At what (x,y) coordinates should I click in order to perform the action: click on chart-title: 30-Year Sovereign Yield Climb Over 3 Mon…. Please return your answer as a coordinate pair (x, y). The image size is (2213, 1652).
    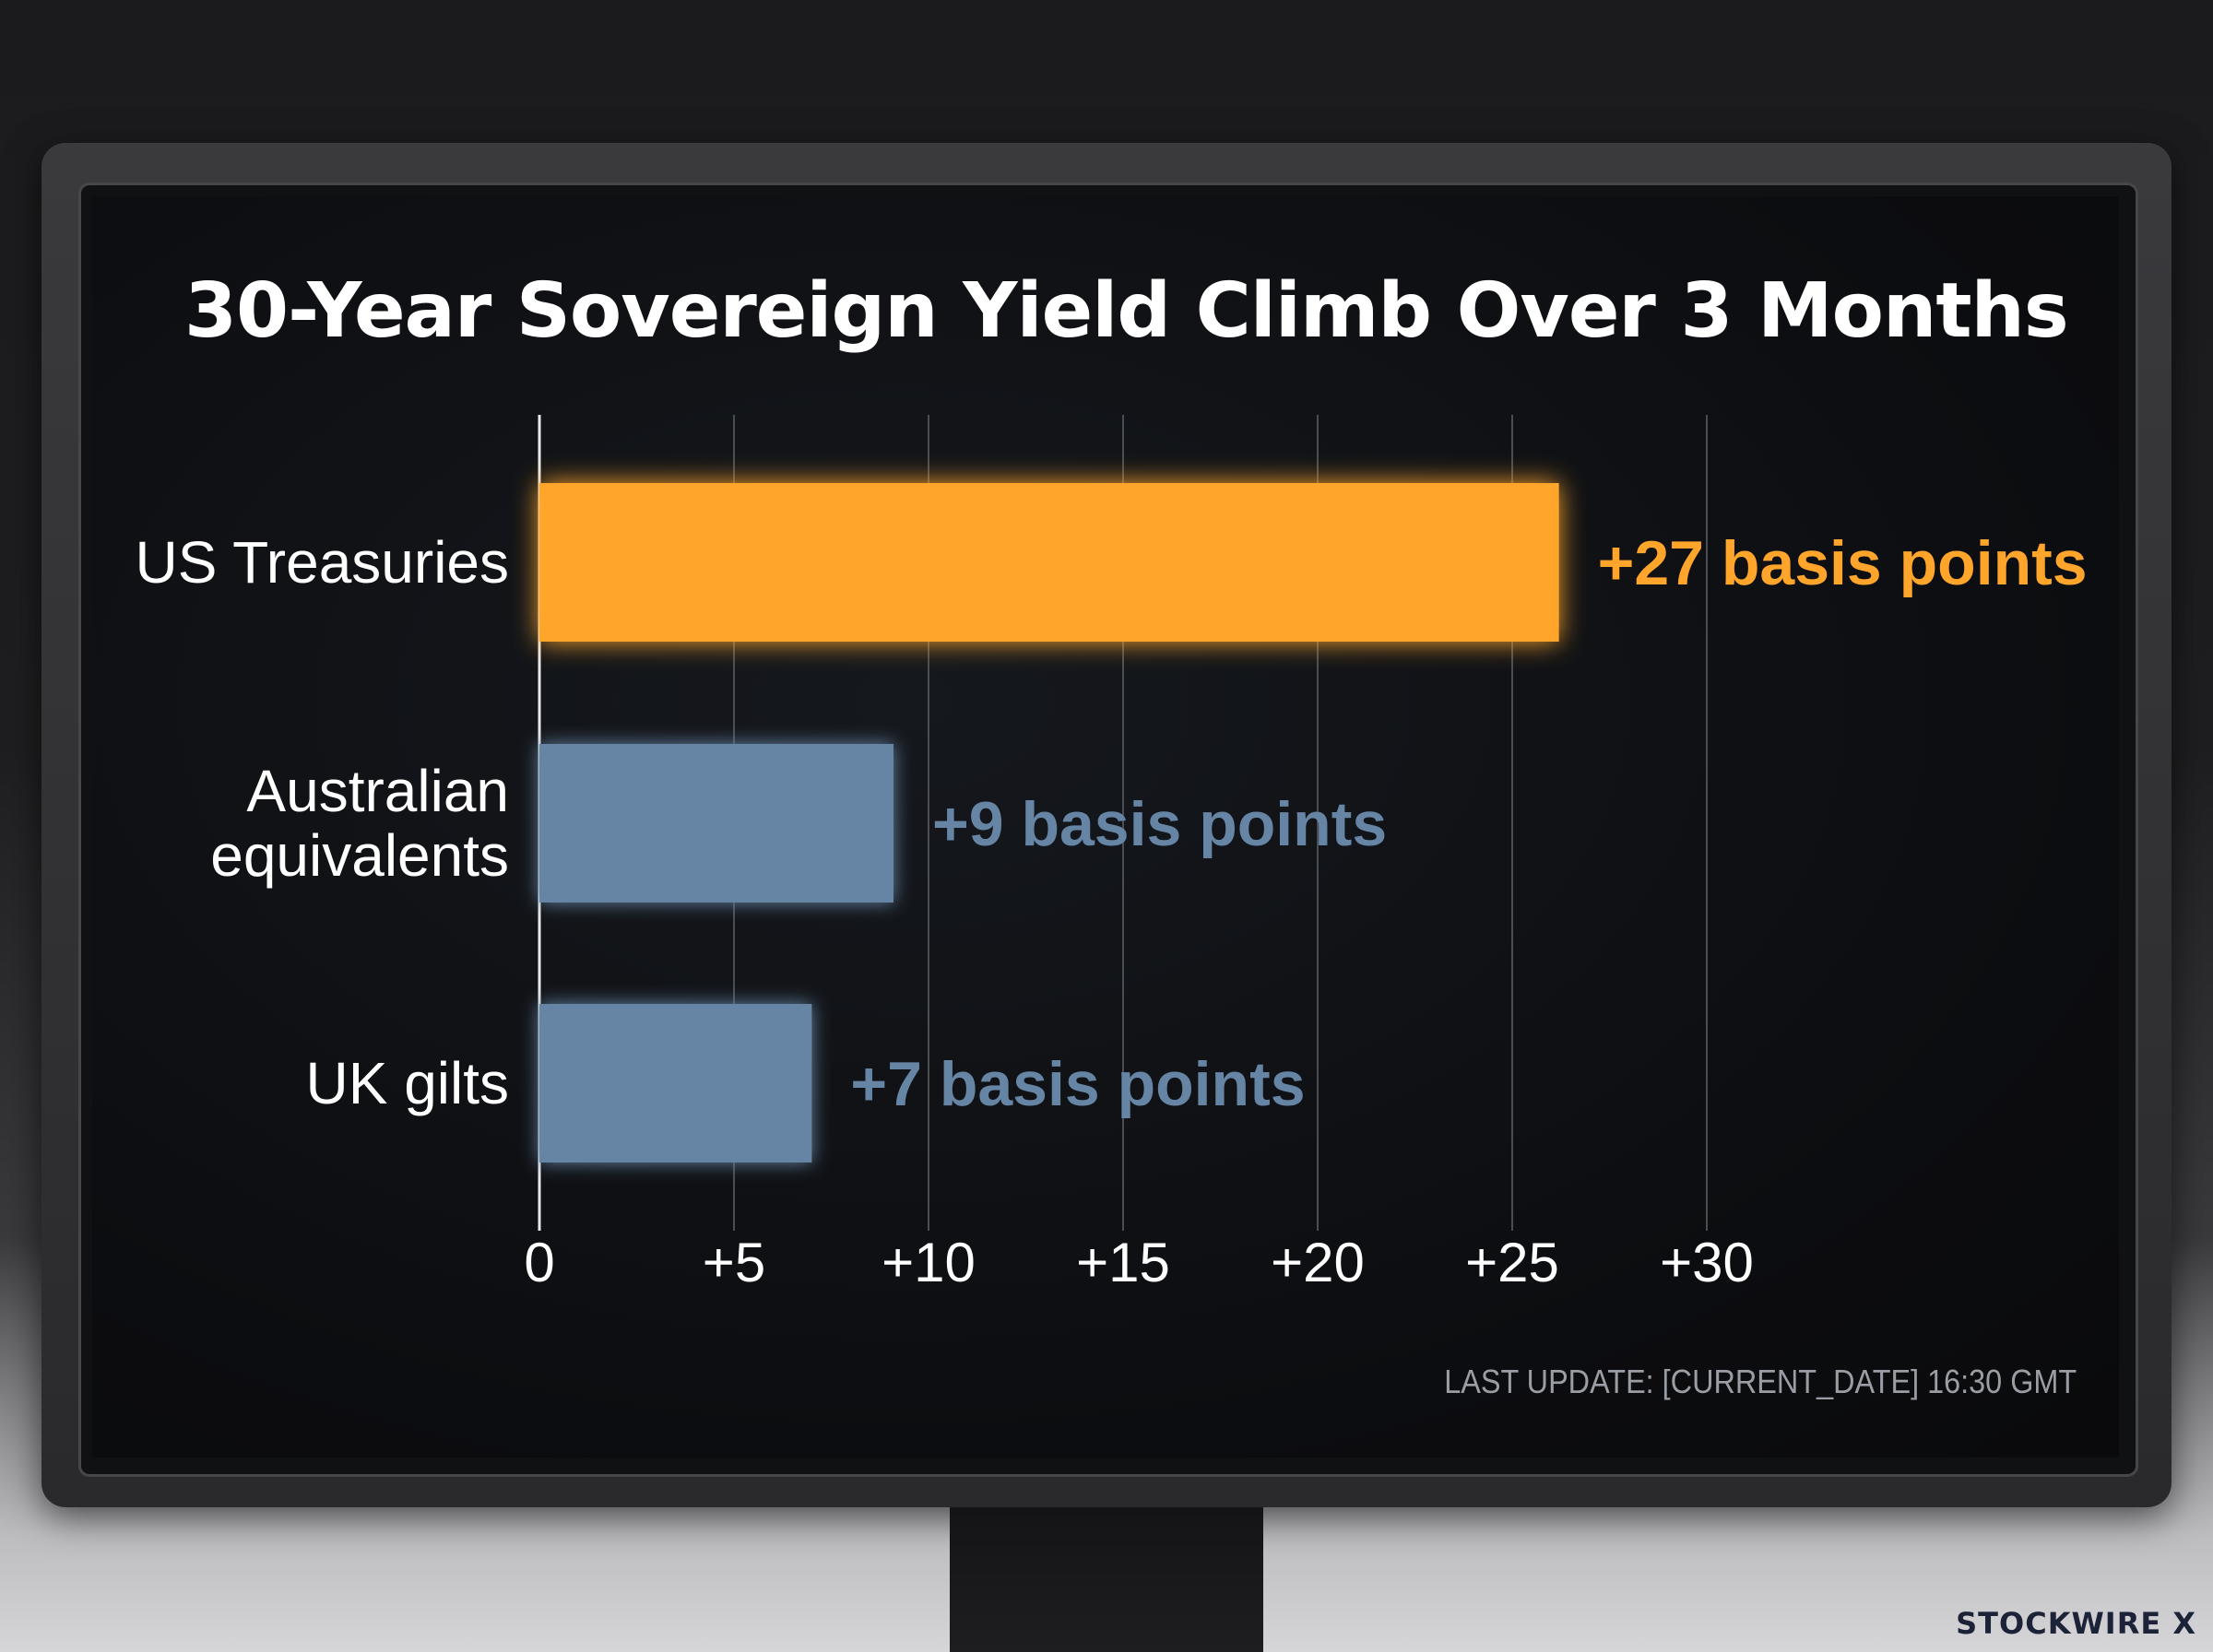
    Looking at the image, I should click on (1126, 311).